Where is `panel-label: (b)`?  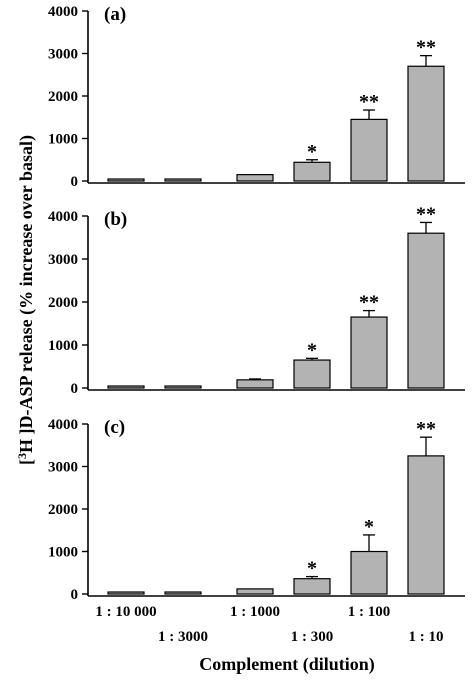
panel-label: (b) is located at coordinates (115, 219).